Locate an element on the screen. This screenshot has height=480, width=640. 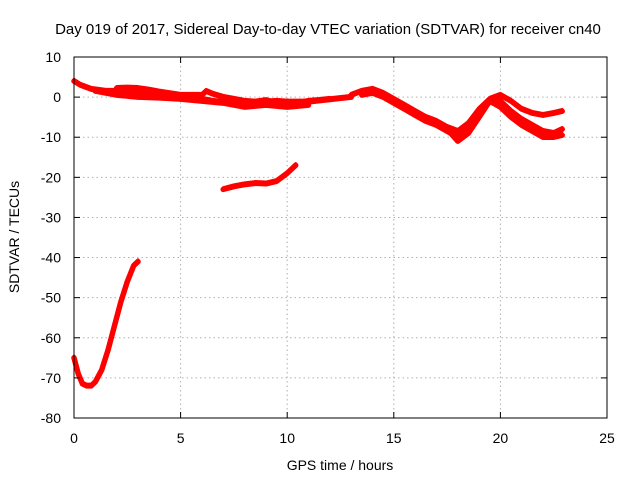
y-tick-label: -50 is located at coordinates (51, 298).